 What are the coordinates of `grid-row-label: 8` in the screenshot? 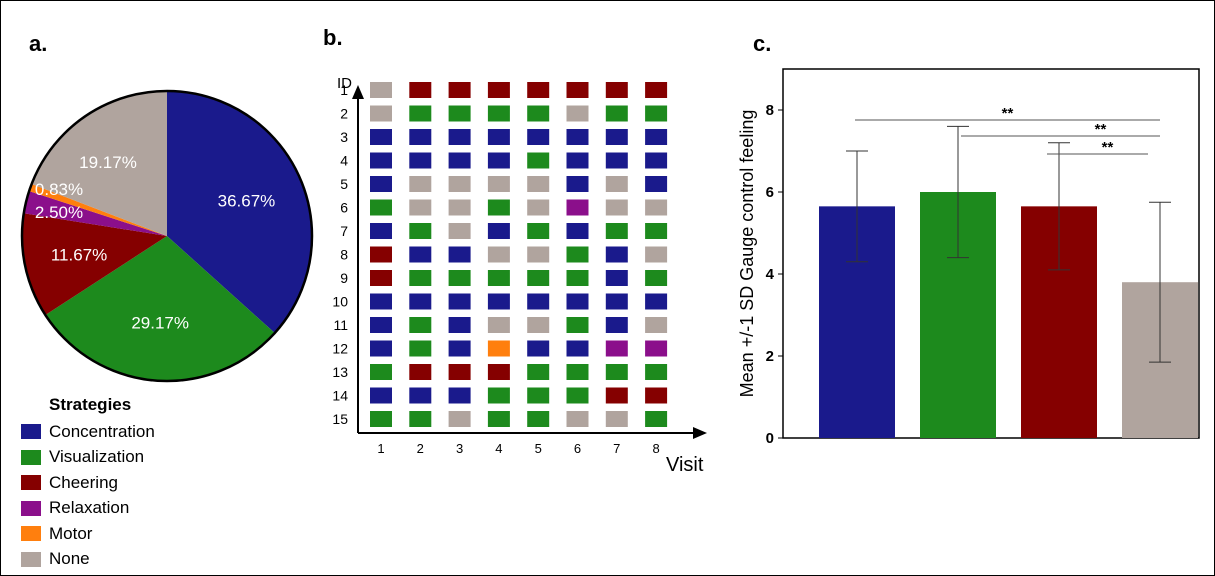 It's located at (344, 255).